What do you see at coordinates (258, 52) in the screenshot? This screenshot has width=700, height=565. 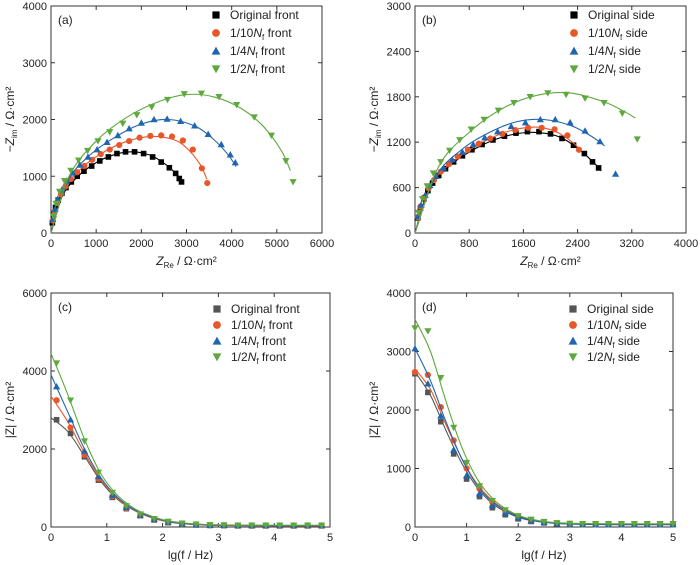 I see `legend-label: 1/4Nf front` at bounding box center [258, 52].